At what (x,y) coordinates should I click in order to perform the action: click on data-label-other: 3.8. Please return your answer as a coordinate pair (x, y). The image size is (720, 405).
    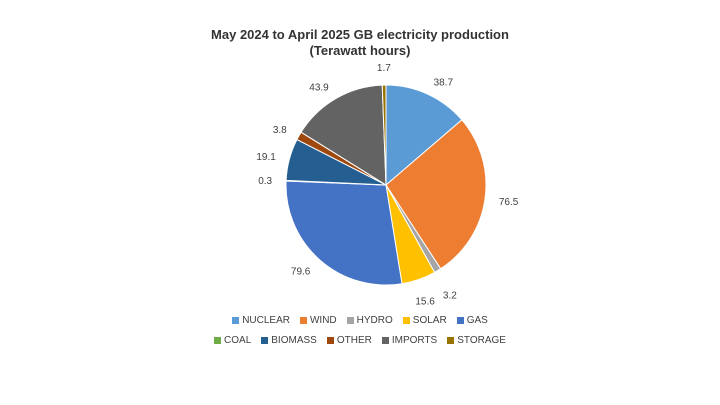
    Looking at the image, I should click on (280, 130).